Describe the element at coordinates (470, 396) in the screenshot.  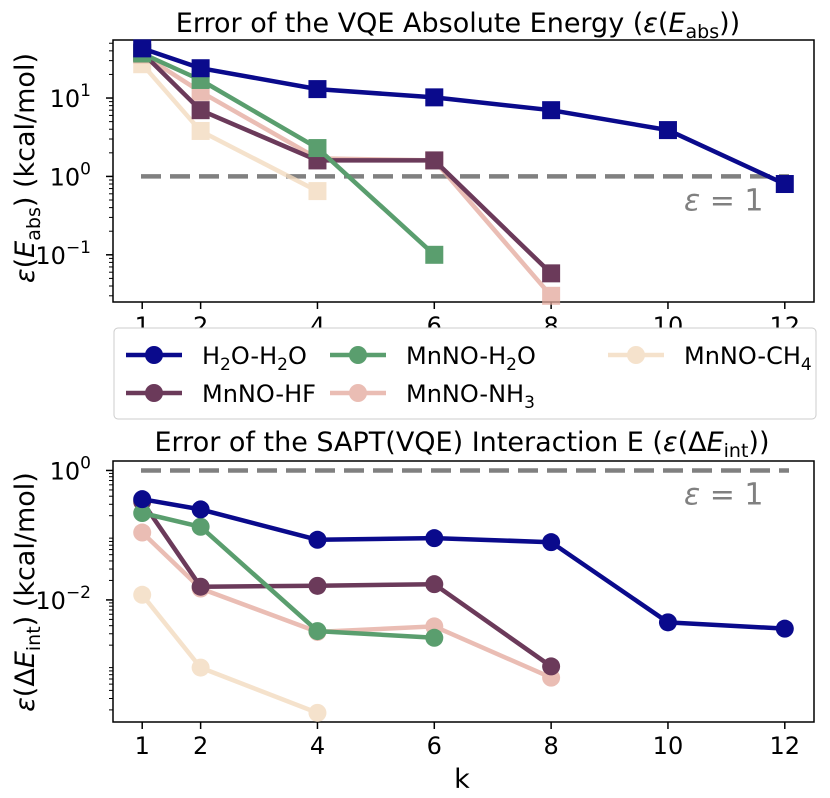
I see `legend-label: MnNO-NH3` at that location.